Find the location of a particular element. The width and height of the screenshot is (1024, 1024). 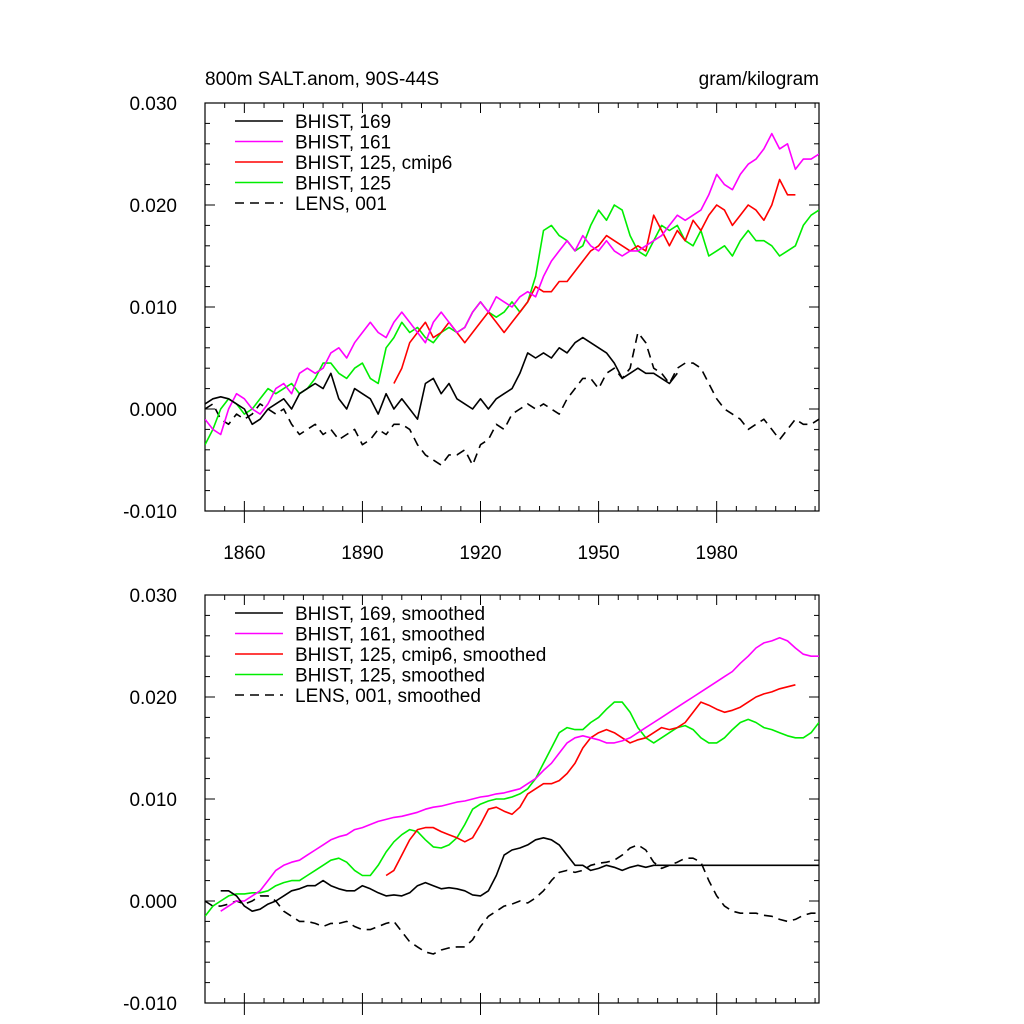

legend-label: BHIST, 161 is located at coordinates (343, 143).